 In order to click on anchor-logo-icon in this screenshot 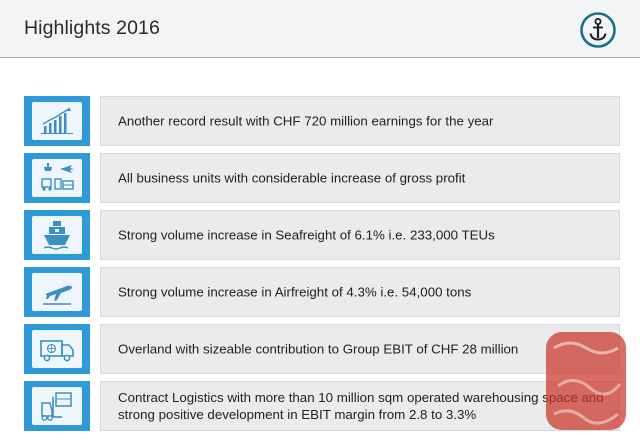, I will do `click(598, 30)`.